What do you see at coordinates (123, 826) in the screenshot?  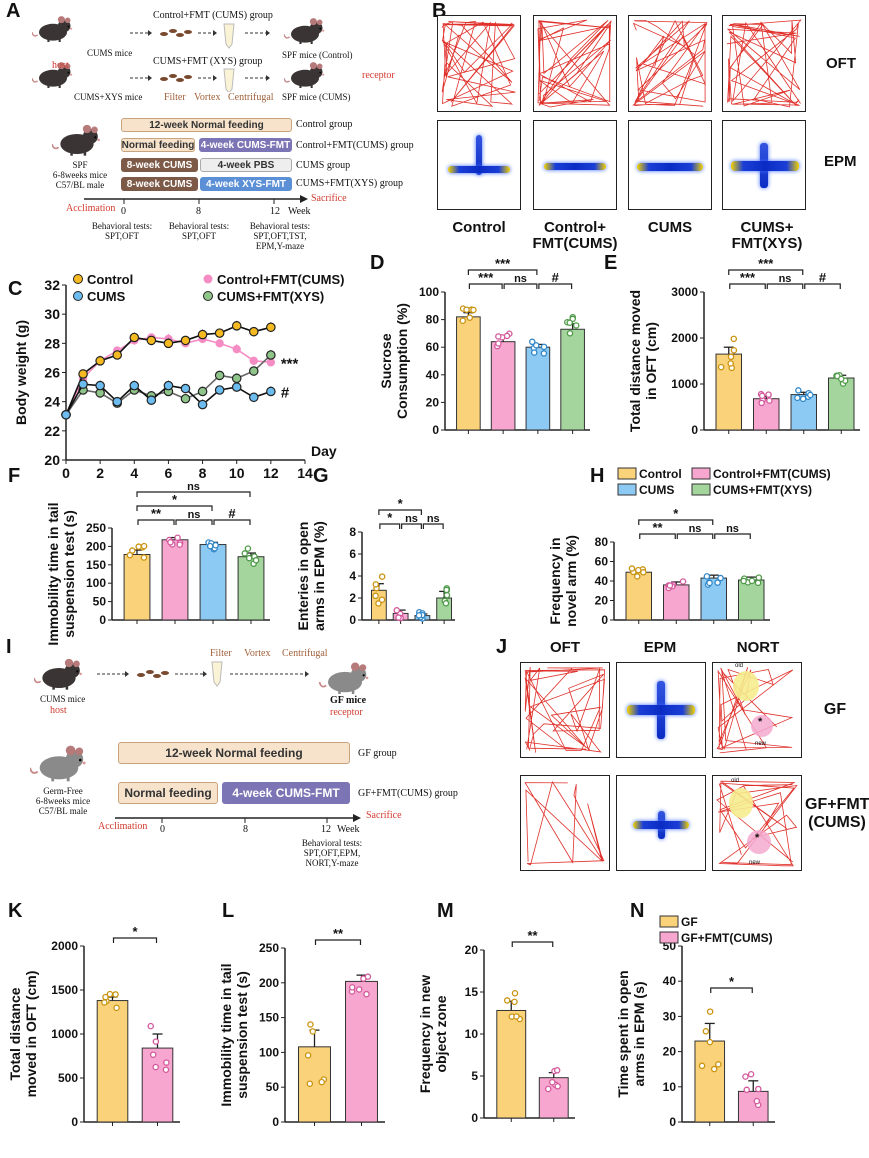 I see `acclimation-label: Acclimation` at bounding box center [123, 826].